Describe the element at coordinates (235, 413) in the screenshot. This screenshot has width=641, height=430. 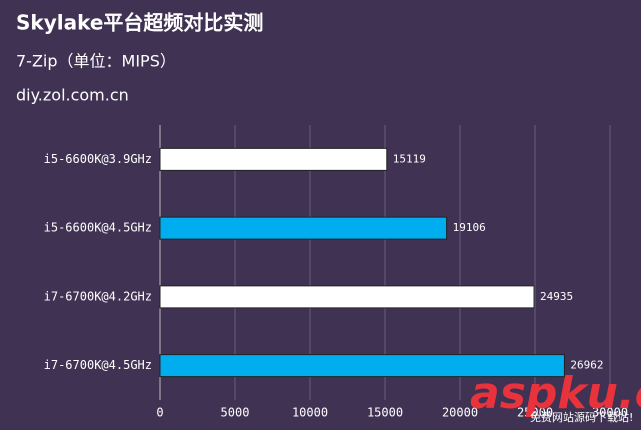
I see `x-tick-label: 5000` at that location.